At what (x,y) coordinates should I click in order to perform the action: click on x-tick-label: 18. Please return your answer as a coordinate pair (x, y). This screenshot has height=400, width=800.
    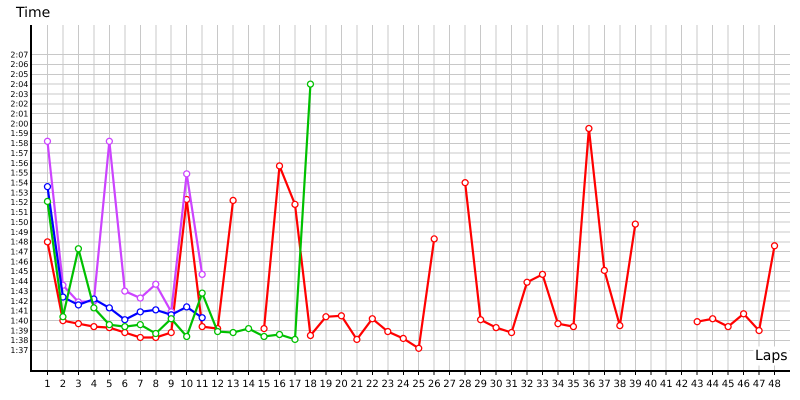
    Looking at the image, I should click on (310, 384).